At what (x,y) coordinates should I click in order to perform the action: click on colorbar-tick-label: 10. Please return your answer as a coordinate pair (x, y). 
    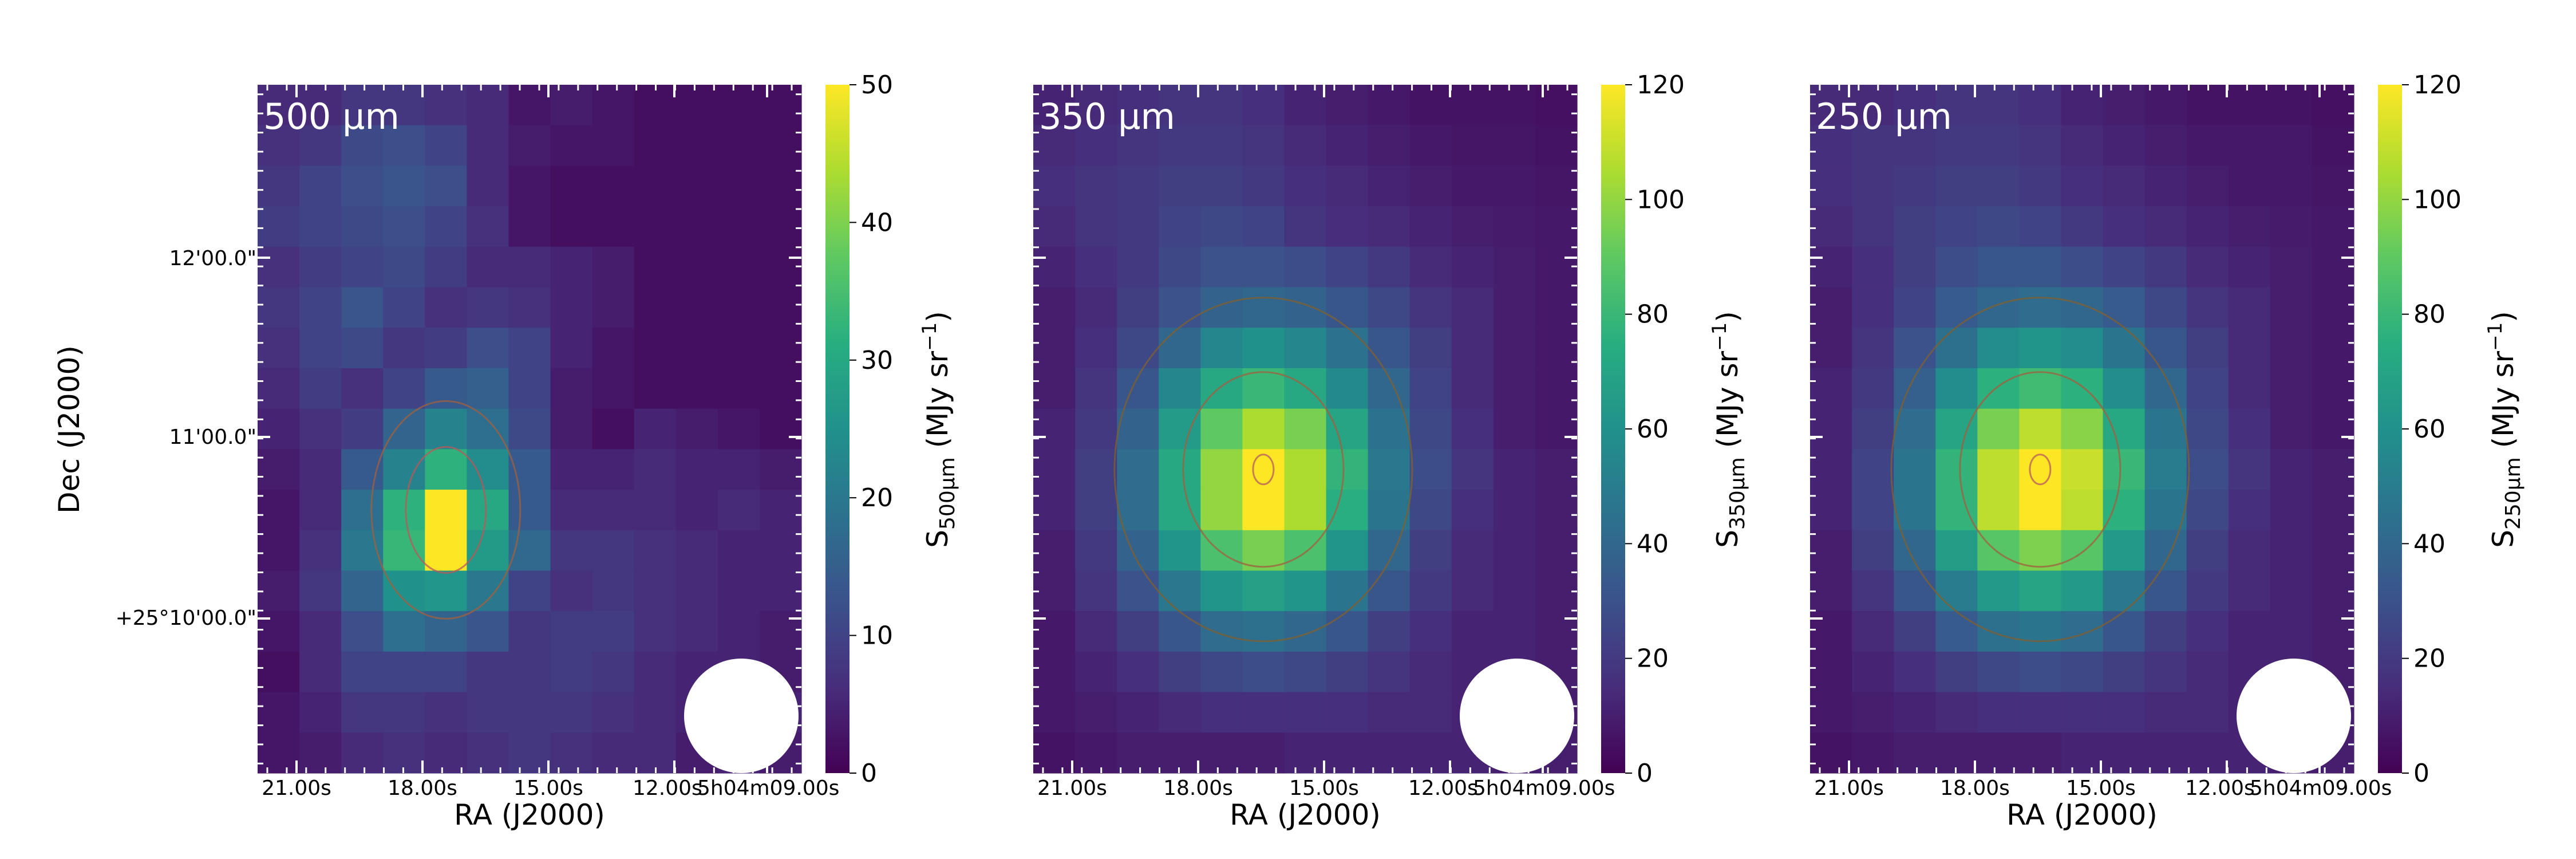
    Looking at the image, I should click on (877, 636).